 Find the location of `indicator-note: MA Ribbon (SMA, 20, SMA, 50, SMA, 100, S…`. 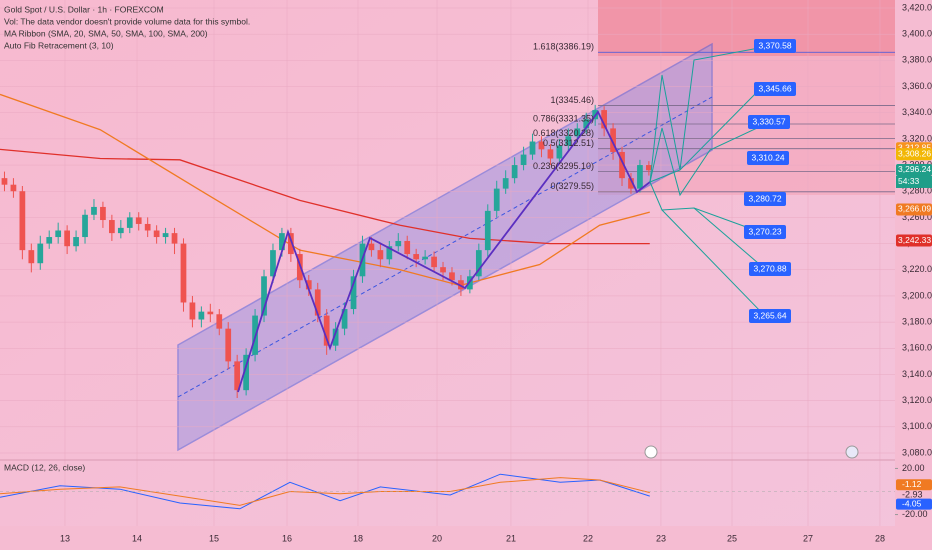

indicator-note: MA Ribbon (SMA, 20, SMA, 50, SMA, 100, S… is located at coordinates (106, 33).